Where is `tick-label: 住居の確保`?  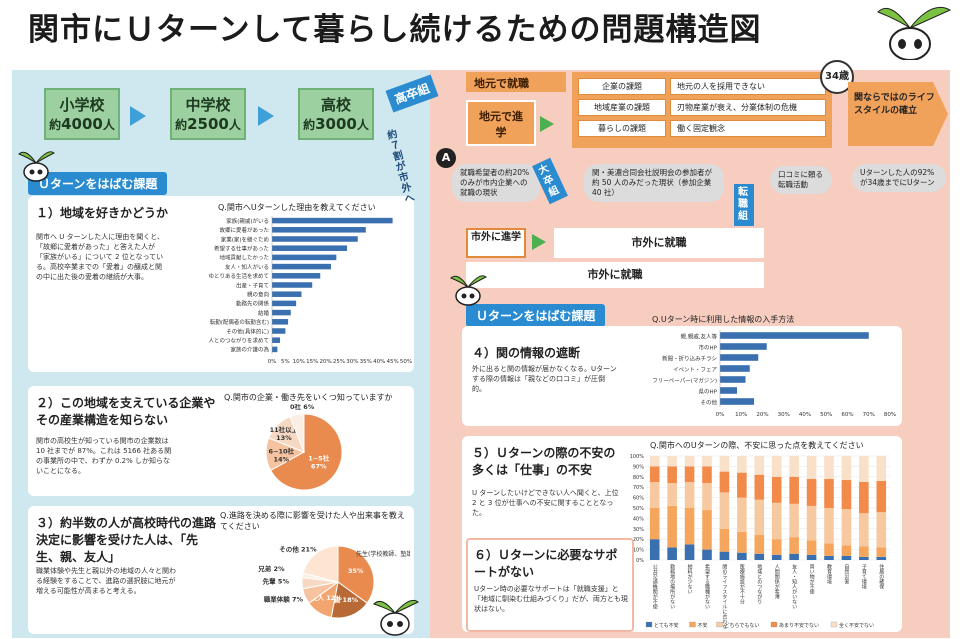
tick-label: 住居の確保 is located at coordinates (881, 576).